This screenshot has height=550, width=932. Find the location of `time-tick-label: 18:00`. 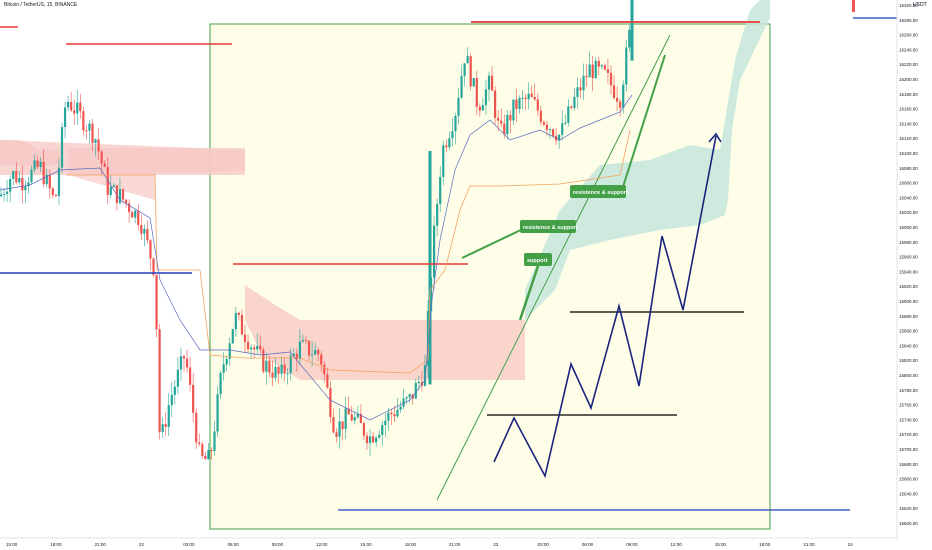

time-tick-label: 18:00 is located at coordinates (765, 544).